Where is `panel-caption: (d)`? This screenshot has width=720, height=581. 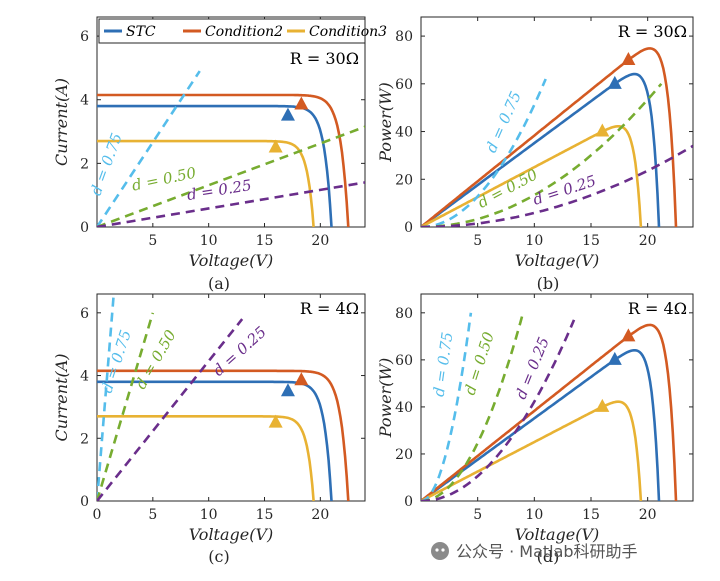
panel-caption: (d) is located at coordinates (548, 556).